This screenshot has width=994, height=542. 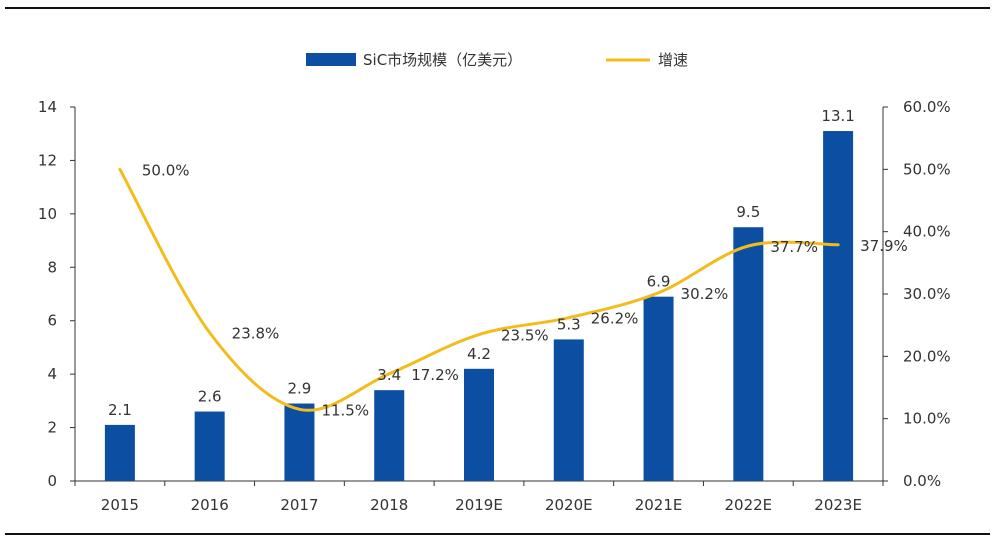 I want to click on x-tick-label: 2019E, so click(x=479, y=505).